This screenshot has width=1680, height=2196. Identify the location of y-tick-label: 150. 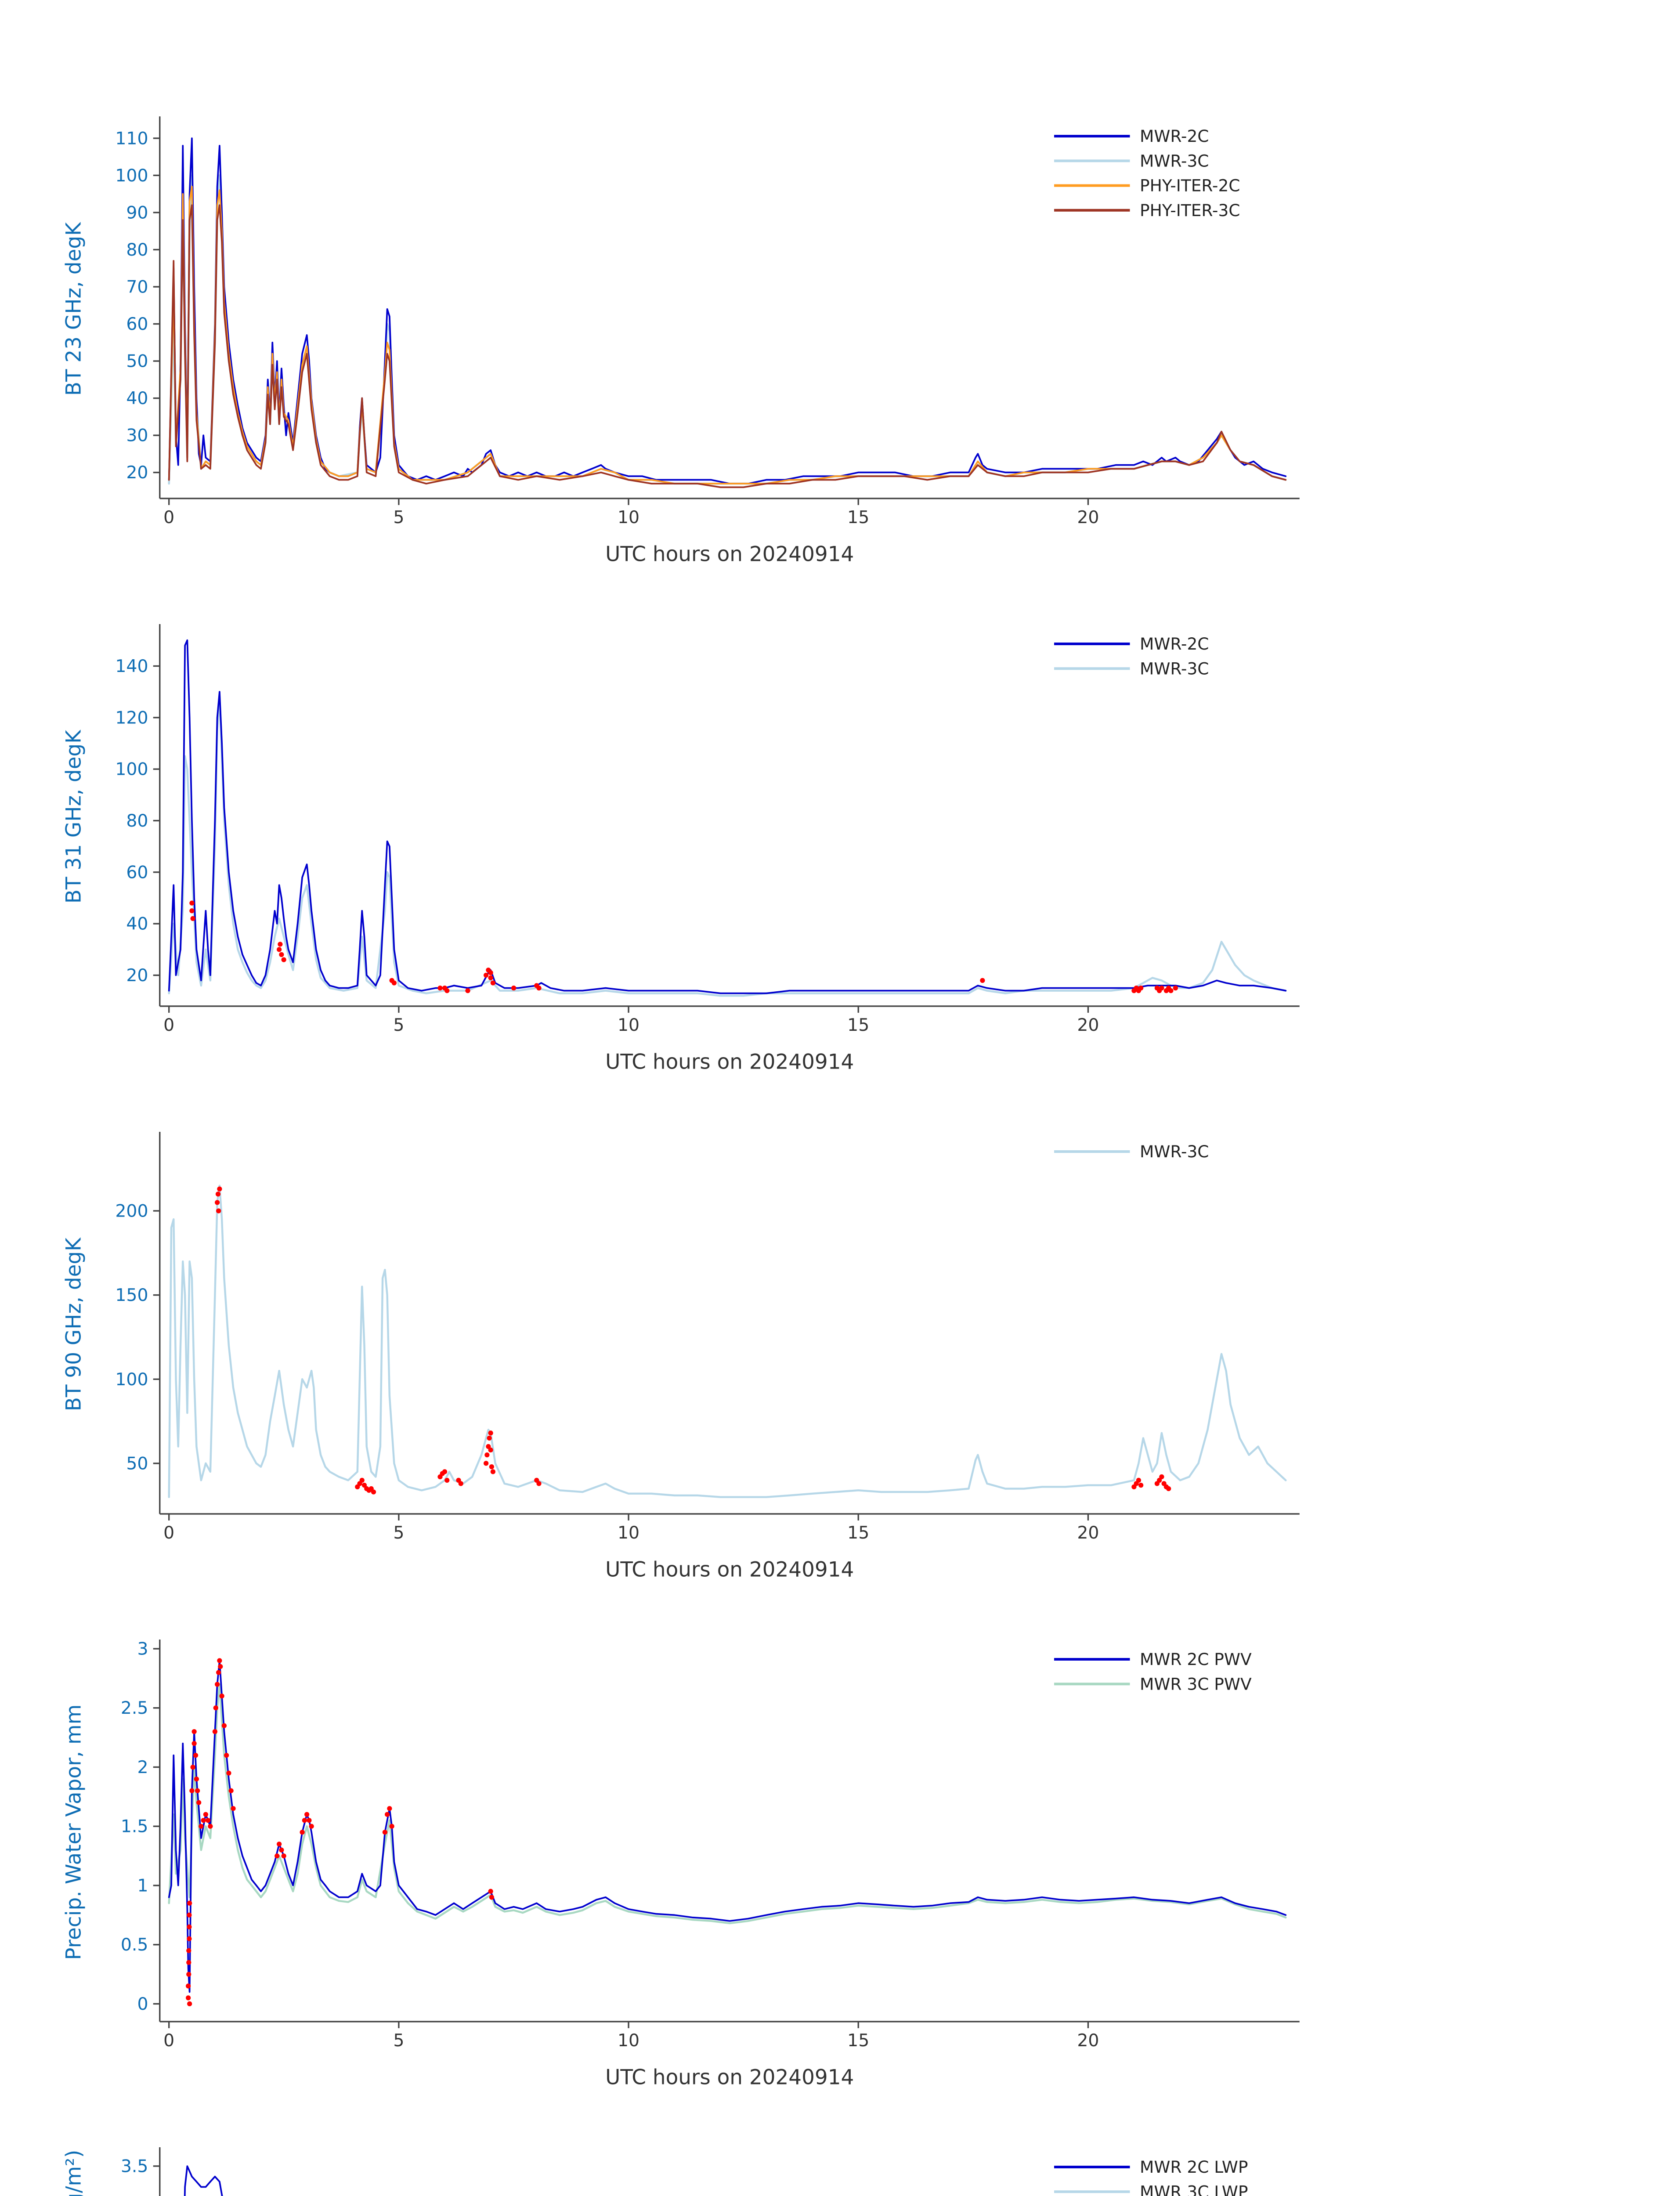
(131, 1295).